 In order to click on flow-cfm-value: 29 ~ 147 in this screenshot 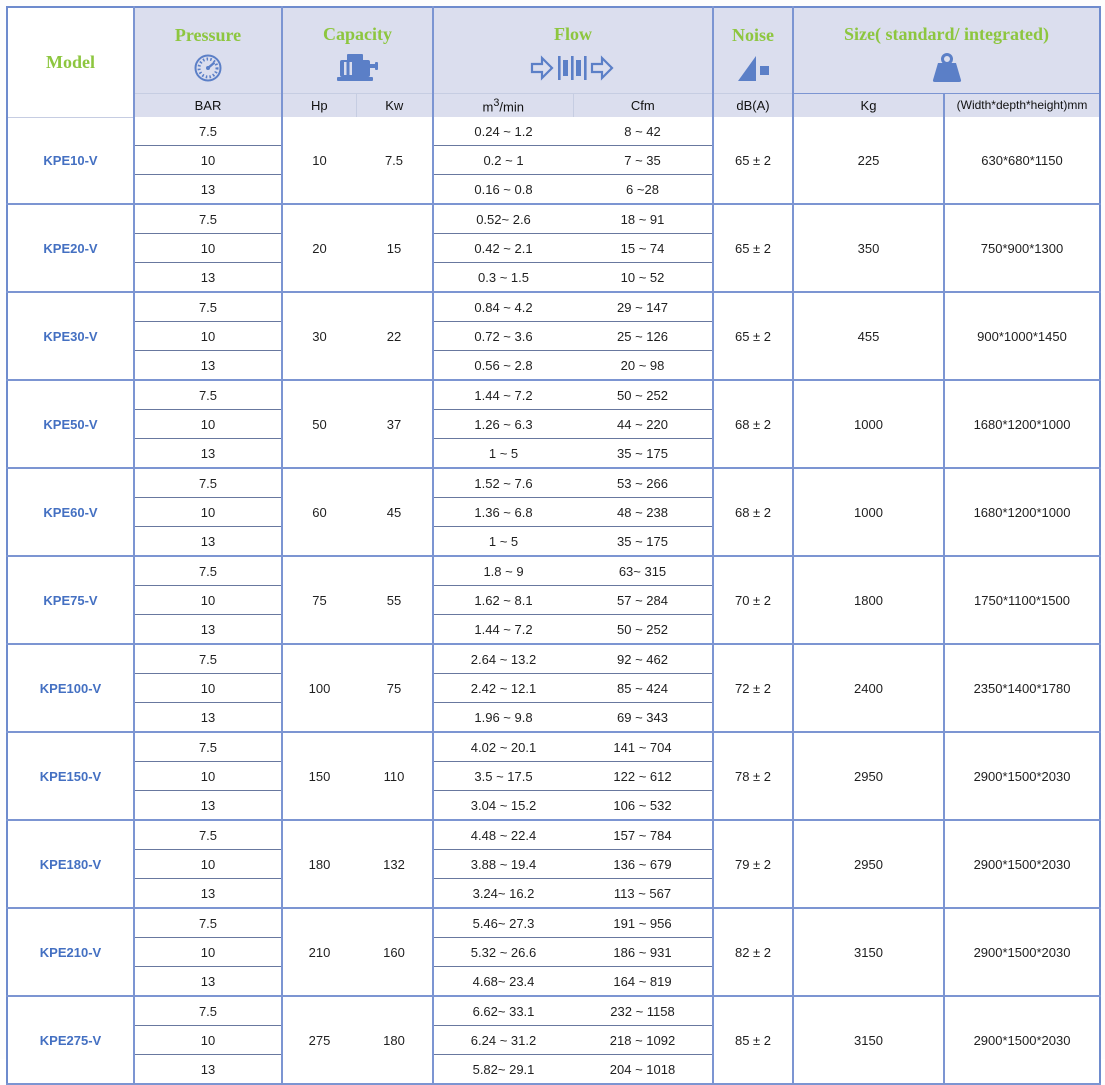, I will do `click(643, 307)`.